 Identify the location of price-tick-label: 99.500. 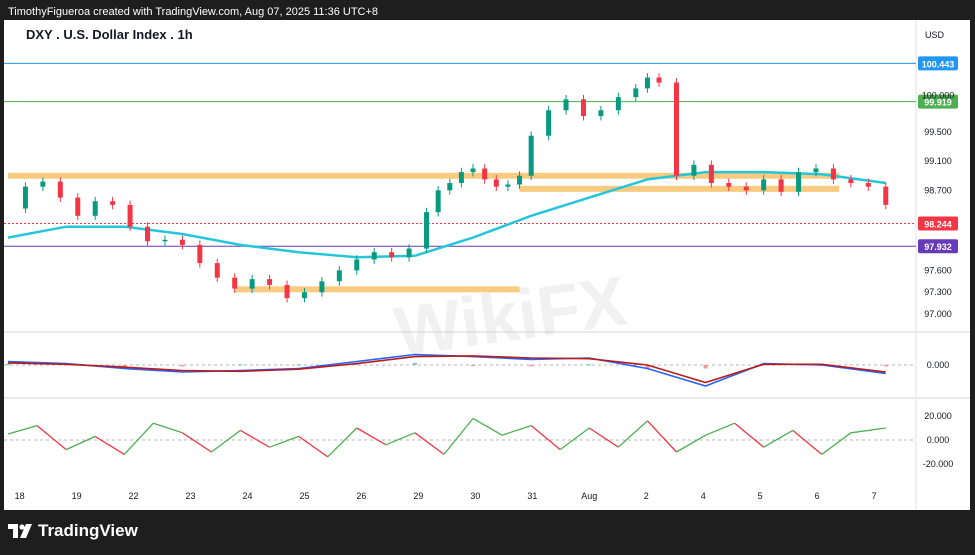
(938, 132).